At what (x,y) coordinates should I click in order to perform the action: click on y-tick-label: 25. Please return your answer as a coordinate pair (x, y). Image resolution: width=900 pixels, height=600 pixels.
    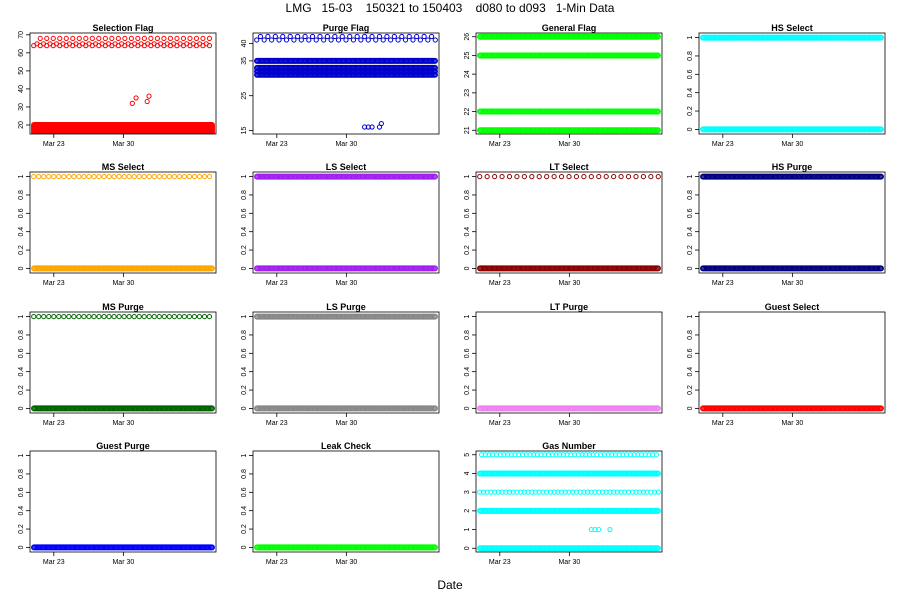
    Looking at the image, I should click on (467, 55).